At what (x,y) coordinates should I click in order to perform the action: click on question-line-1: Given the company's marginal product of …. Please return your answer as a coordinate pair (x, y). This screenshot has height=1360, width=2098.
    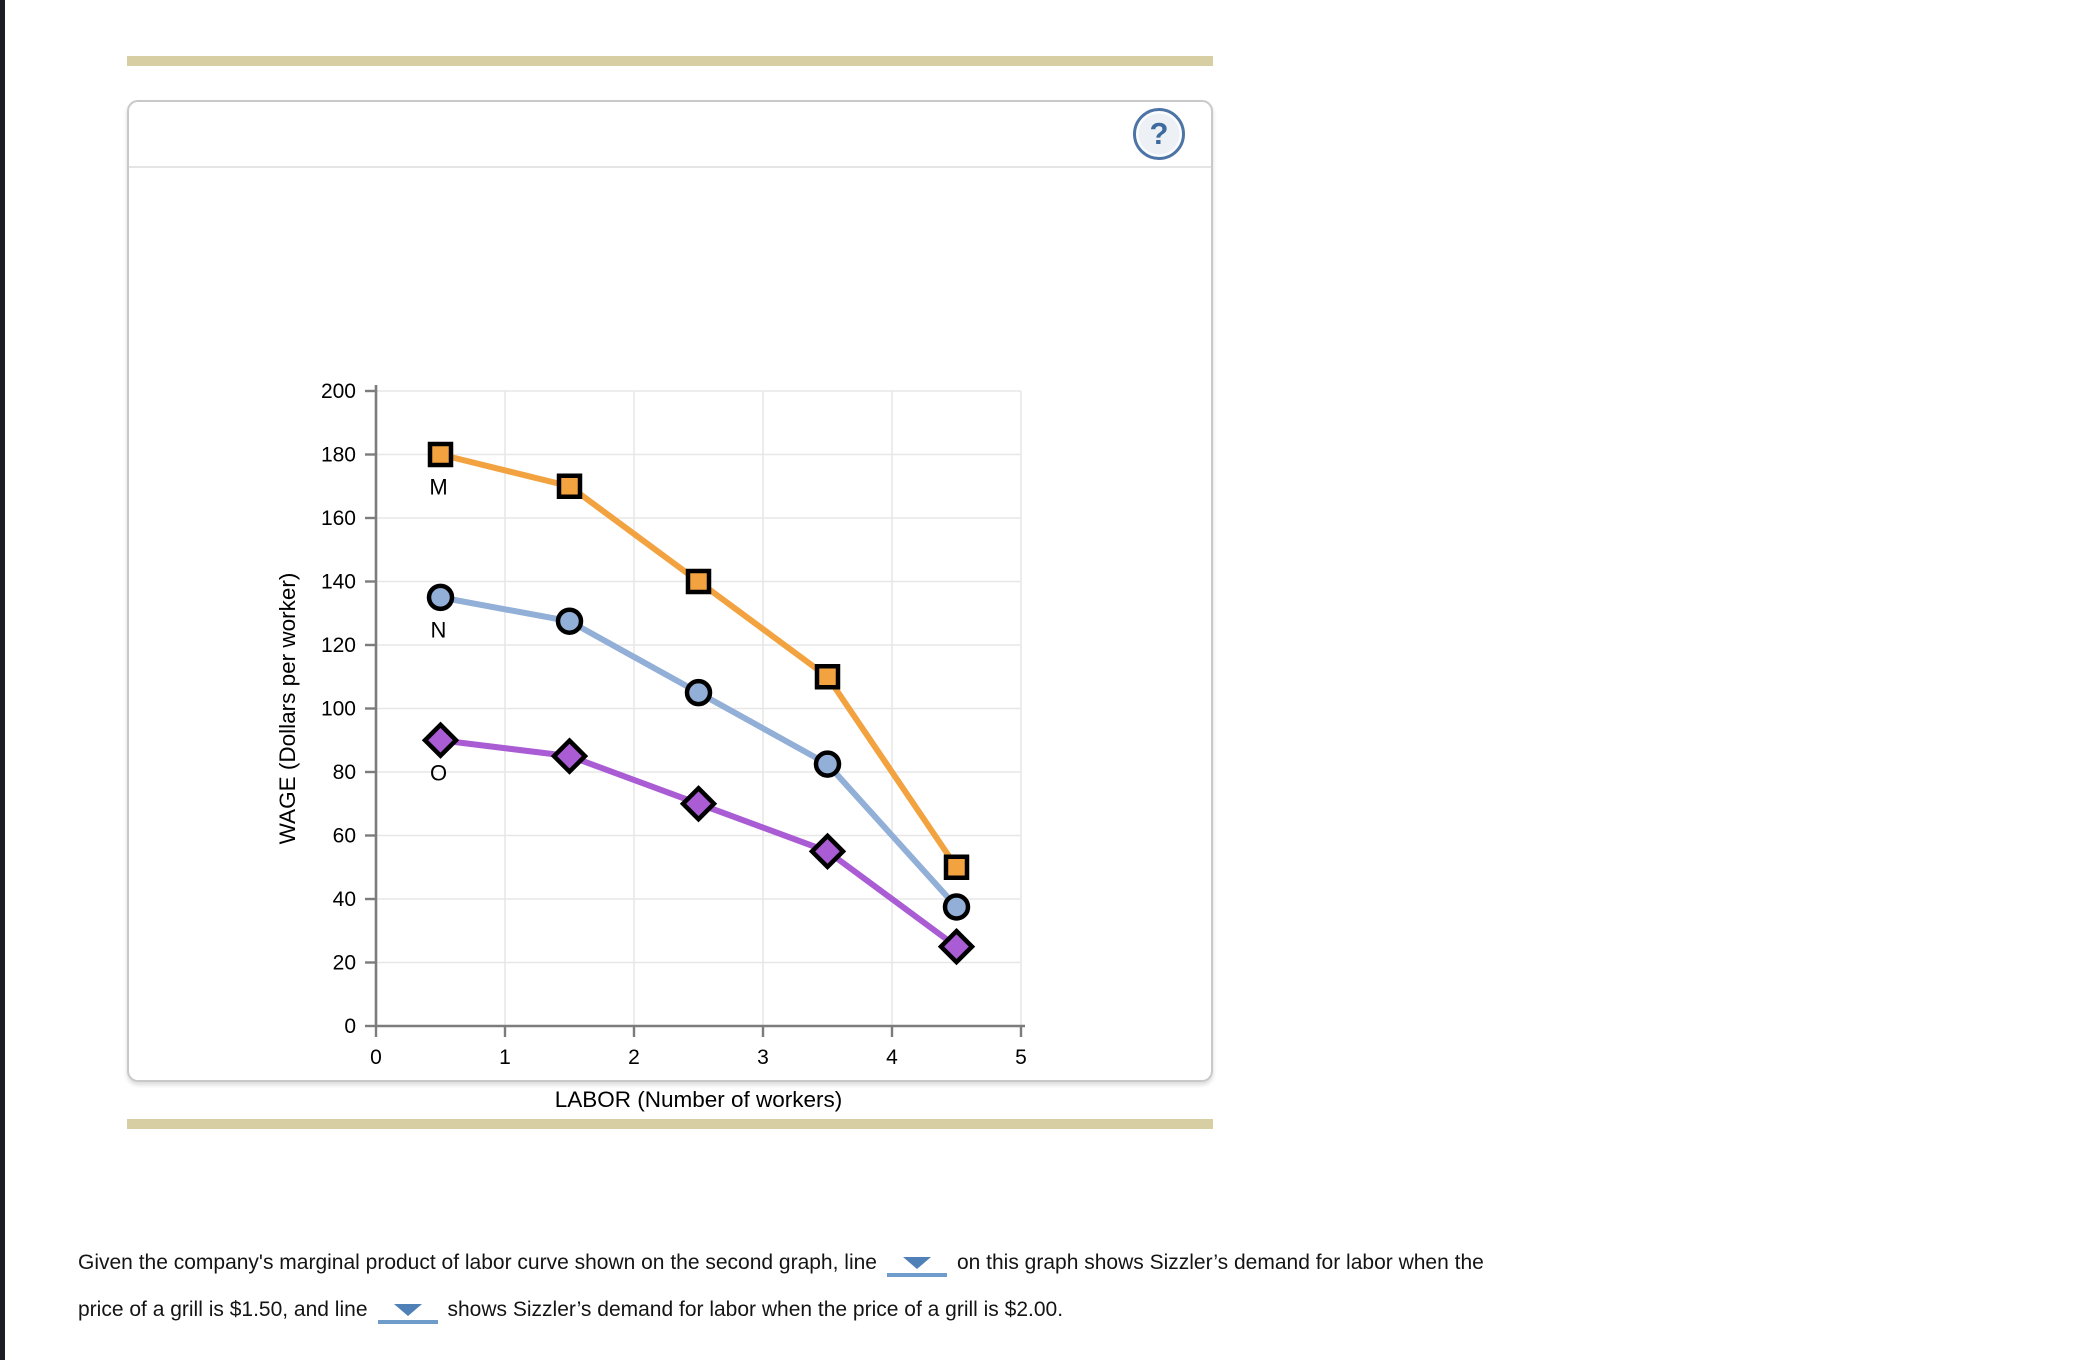
    Looking at the image, I should click on (1063, 1263).